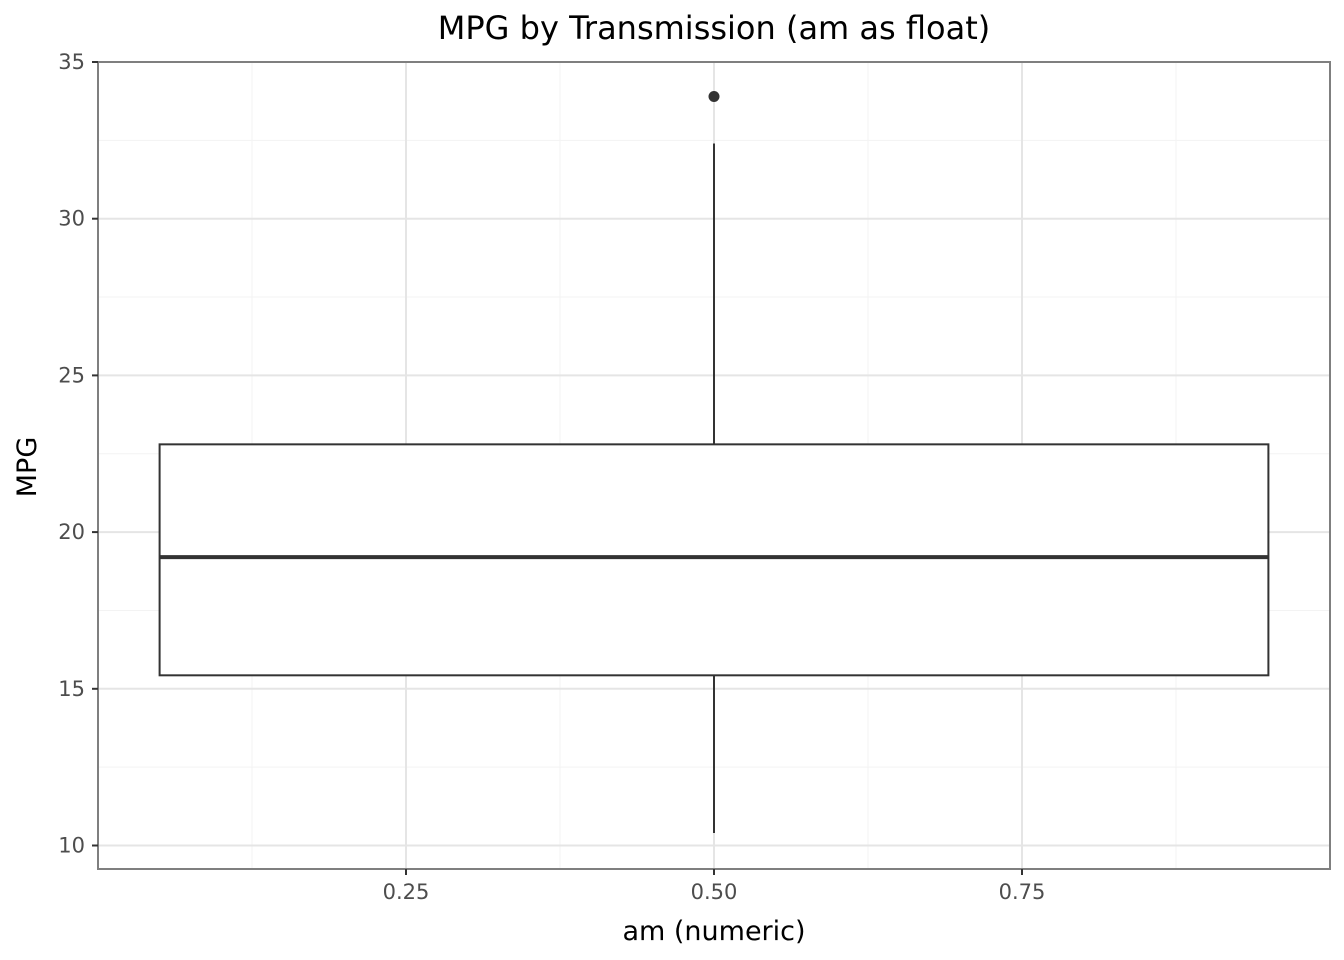 The image size is (1344, 960). What do you see at coordinates (71, 62) in the screenshot?
I see `y-tick-label: 35` at bounding box center [71, 62].